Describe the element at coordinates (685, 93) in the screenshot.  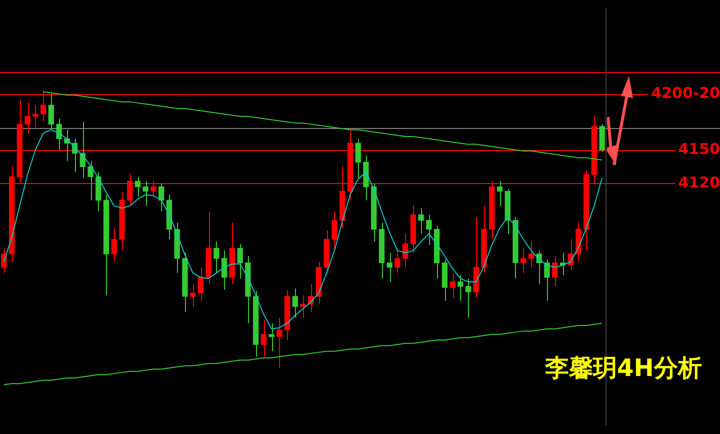
I see `y-tick-label: 4200-20` at that location.